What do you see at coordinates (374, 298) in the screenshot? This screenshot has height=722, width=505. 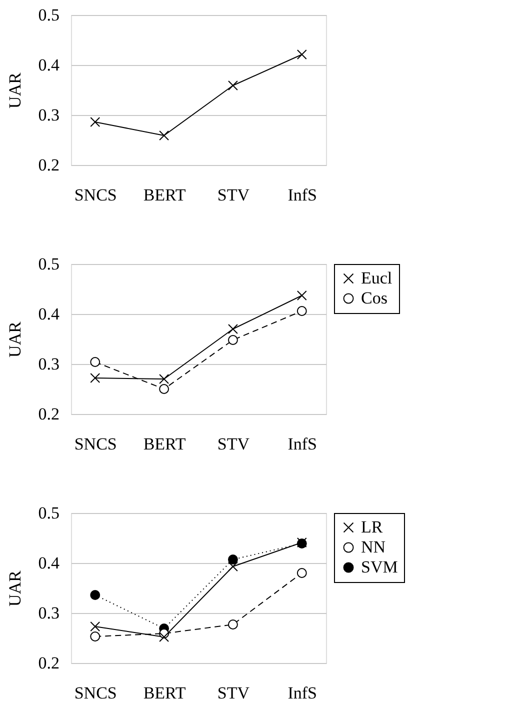 I see `legend-label: Cos` at bounding box center [374, 298].